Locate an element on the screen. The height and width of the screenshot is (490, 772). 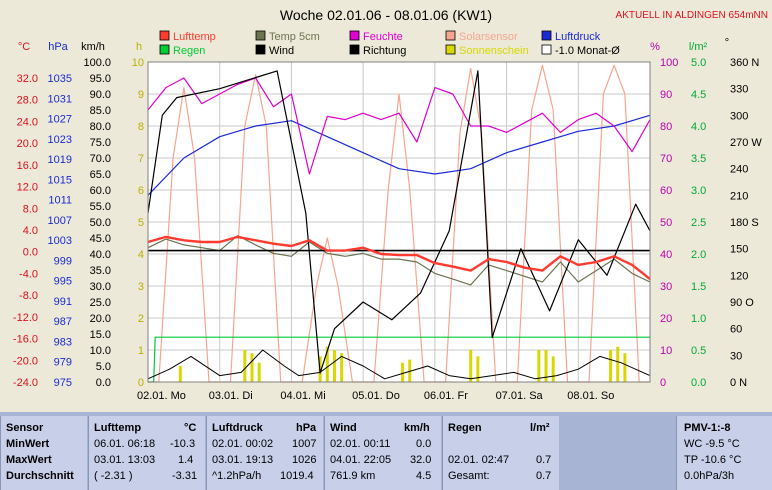
wind-min-value: 0.0 is located at coordinates (424, 444).